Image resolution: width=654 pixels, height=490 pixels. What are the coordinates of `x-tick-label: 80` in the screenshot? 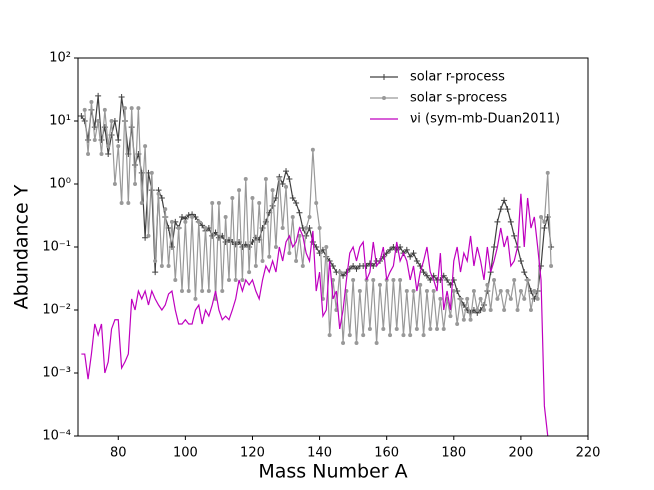 It's located at (118, 453).